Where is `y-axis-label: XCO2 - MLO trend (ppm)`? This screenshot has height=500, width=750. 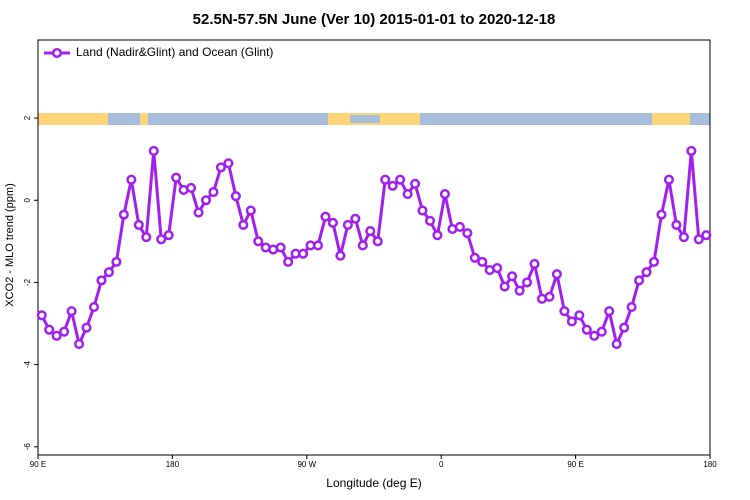
y-axis-label: XCO2 - MLO trend (ppm) is located at coordinates (10, 244).